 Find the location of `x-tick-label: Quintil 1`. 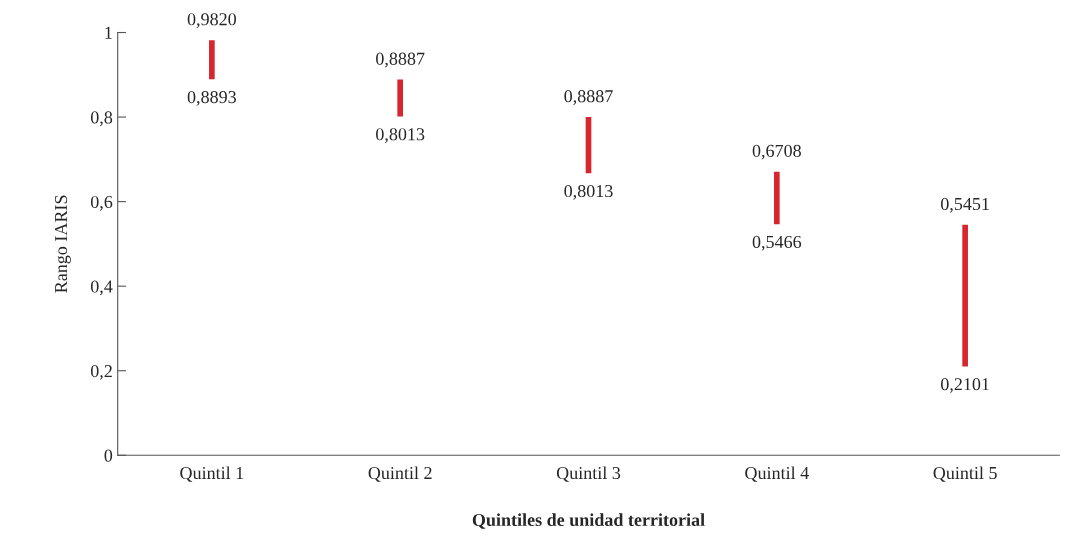

x-tick-label: Quintil 1 is located at coordinates (212, 474).